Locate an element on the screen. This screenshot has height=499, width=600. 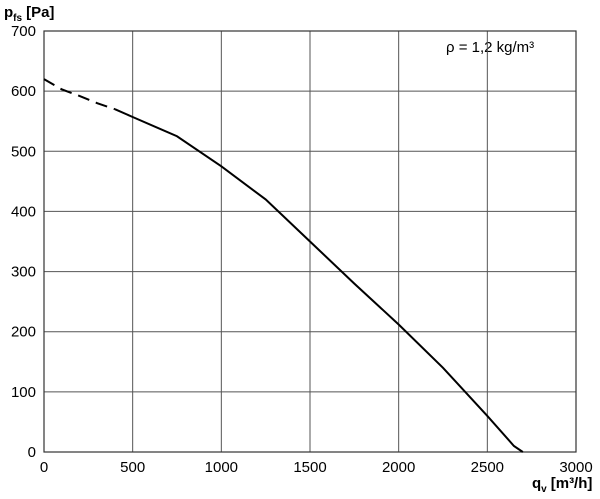
y-label-symbol: p is located at coordinates (8, 12).